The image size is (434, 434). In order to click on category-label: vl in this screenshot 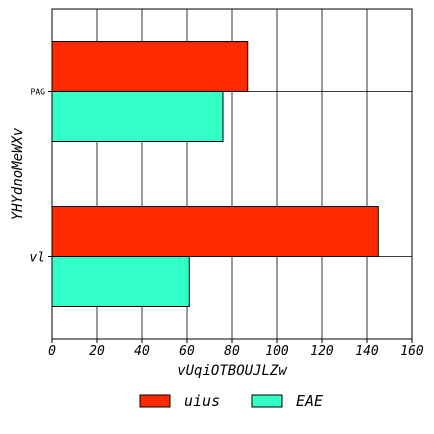, I will do `click(37, 258)`.